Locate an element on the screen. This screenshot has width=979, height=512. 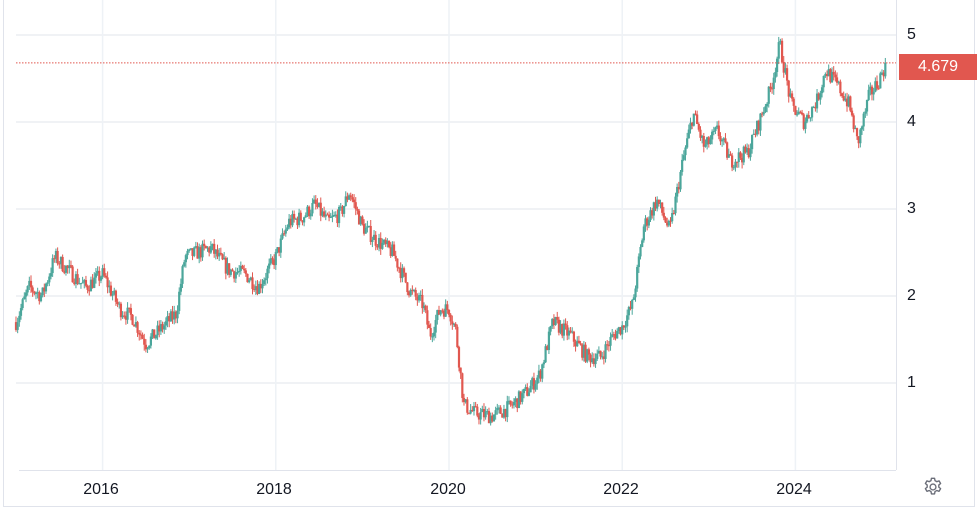
y-tick-3: 3 is located at coordinates (911, 208).